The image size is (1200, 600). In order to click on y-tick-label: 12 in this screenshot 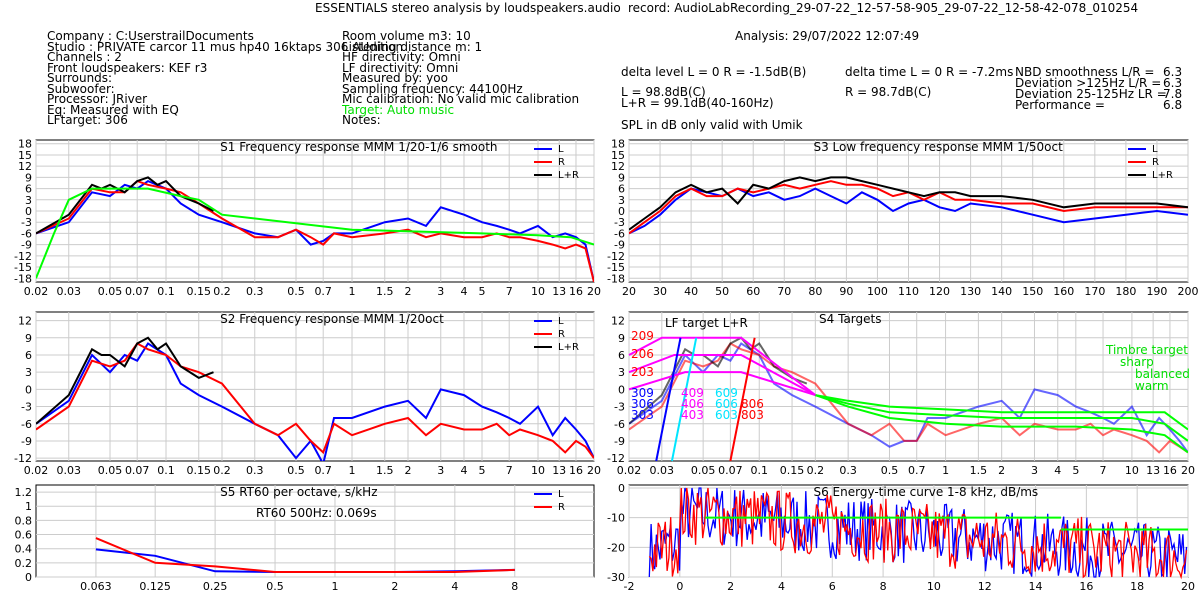, I will do `click(25, 321)`.